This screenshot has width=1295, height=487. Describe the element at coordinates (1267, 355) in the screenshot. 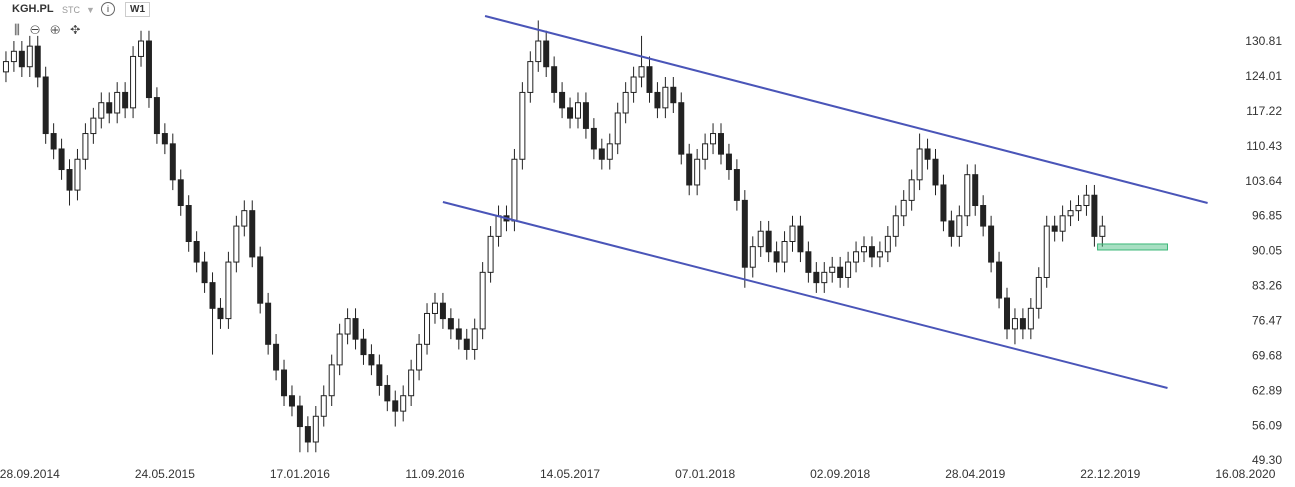

I see `y-tick-label: 69.68` at that location.